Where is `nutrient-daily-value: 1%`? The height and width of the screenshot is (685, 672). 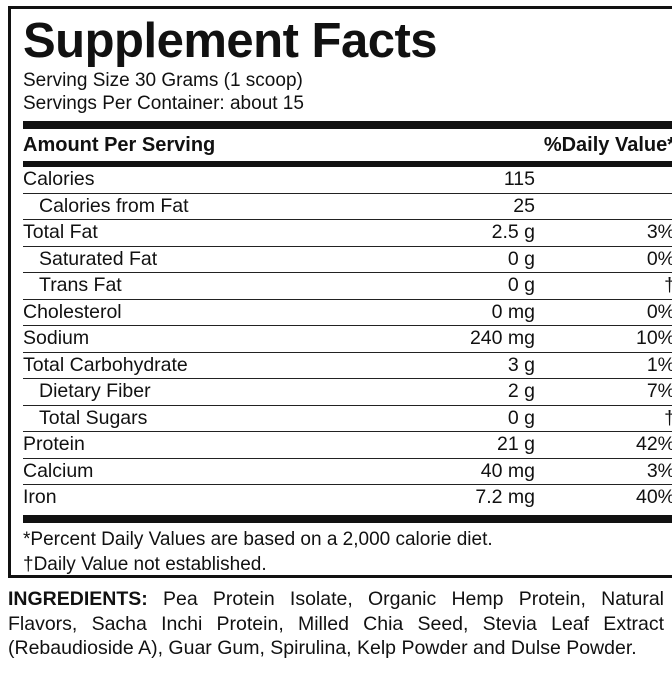
nutrient-daily-value: 1% is located at coordinates (659, 364).